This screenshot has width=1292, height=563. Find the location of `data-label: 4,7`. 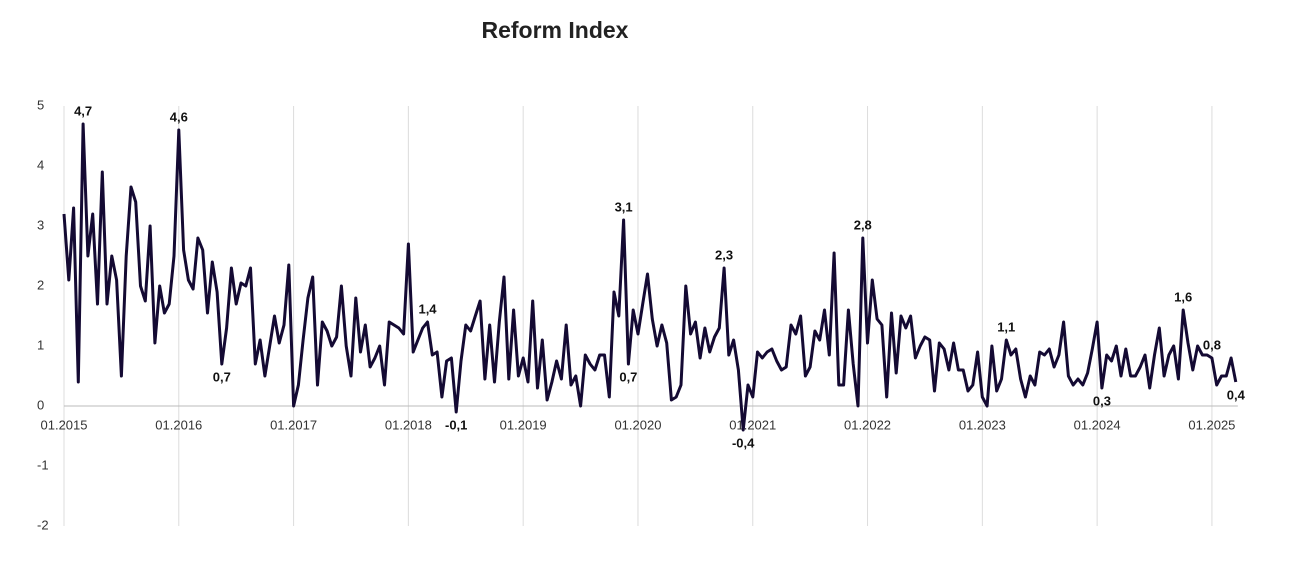

data-label: 4,7 is located at coordinates (83, 110).